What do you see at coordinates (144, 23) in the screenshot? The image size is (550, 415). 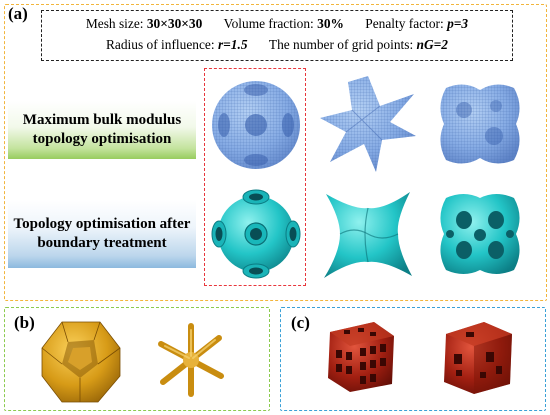 I see `mesh-size: Mesh size: 30×30×30` at bounding box center [144, 23].